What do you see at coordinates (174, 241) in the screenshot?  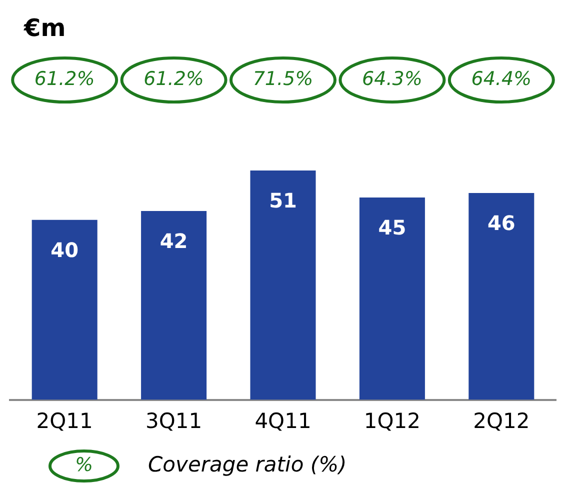 I see `data-label: 42` at bounding box center [174, 241].